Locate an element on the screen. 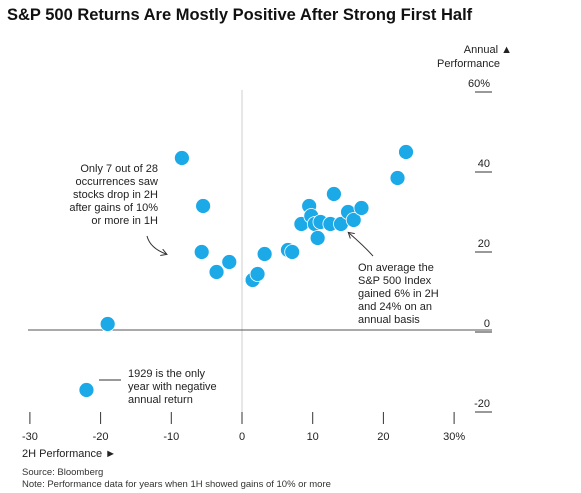  annotation-line: or more in 1H is located at coordinates (124, 221).